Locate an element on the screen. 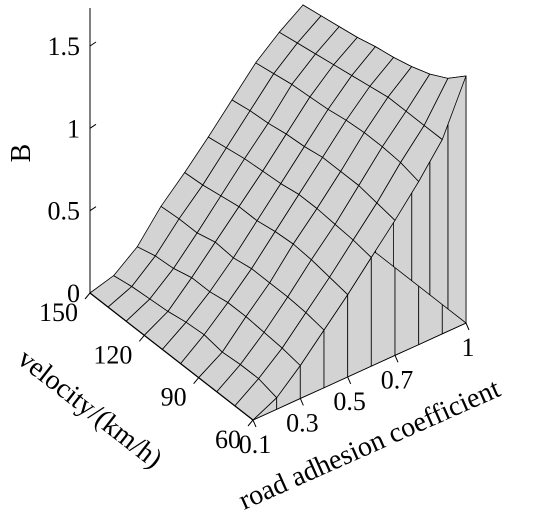 The image size is (550, 521). z-tick-label: 1 is located at coordinates (73, 128).